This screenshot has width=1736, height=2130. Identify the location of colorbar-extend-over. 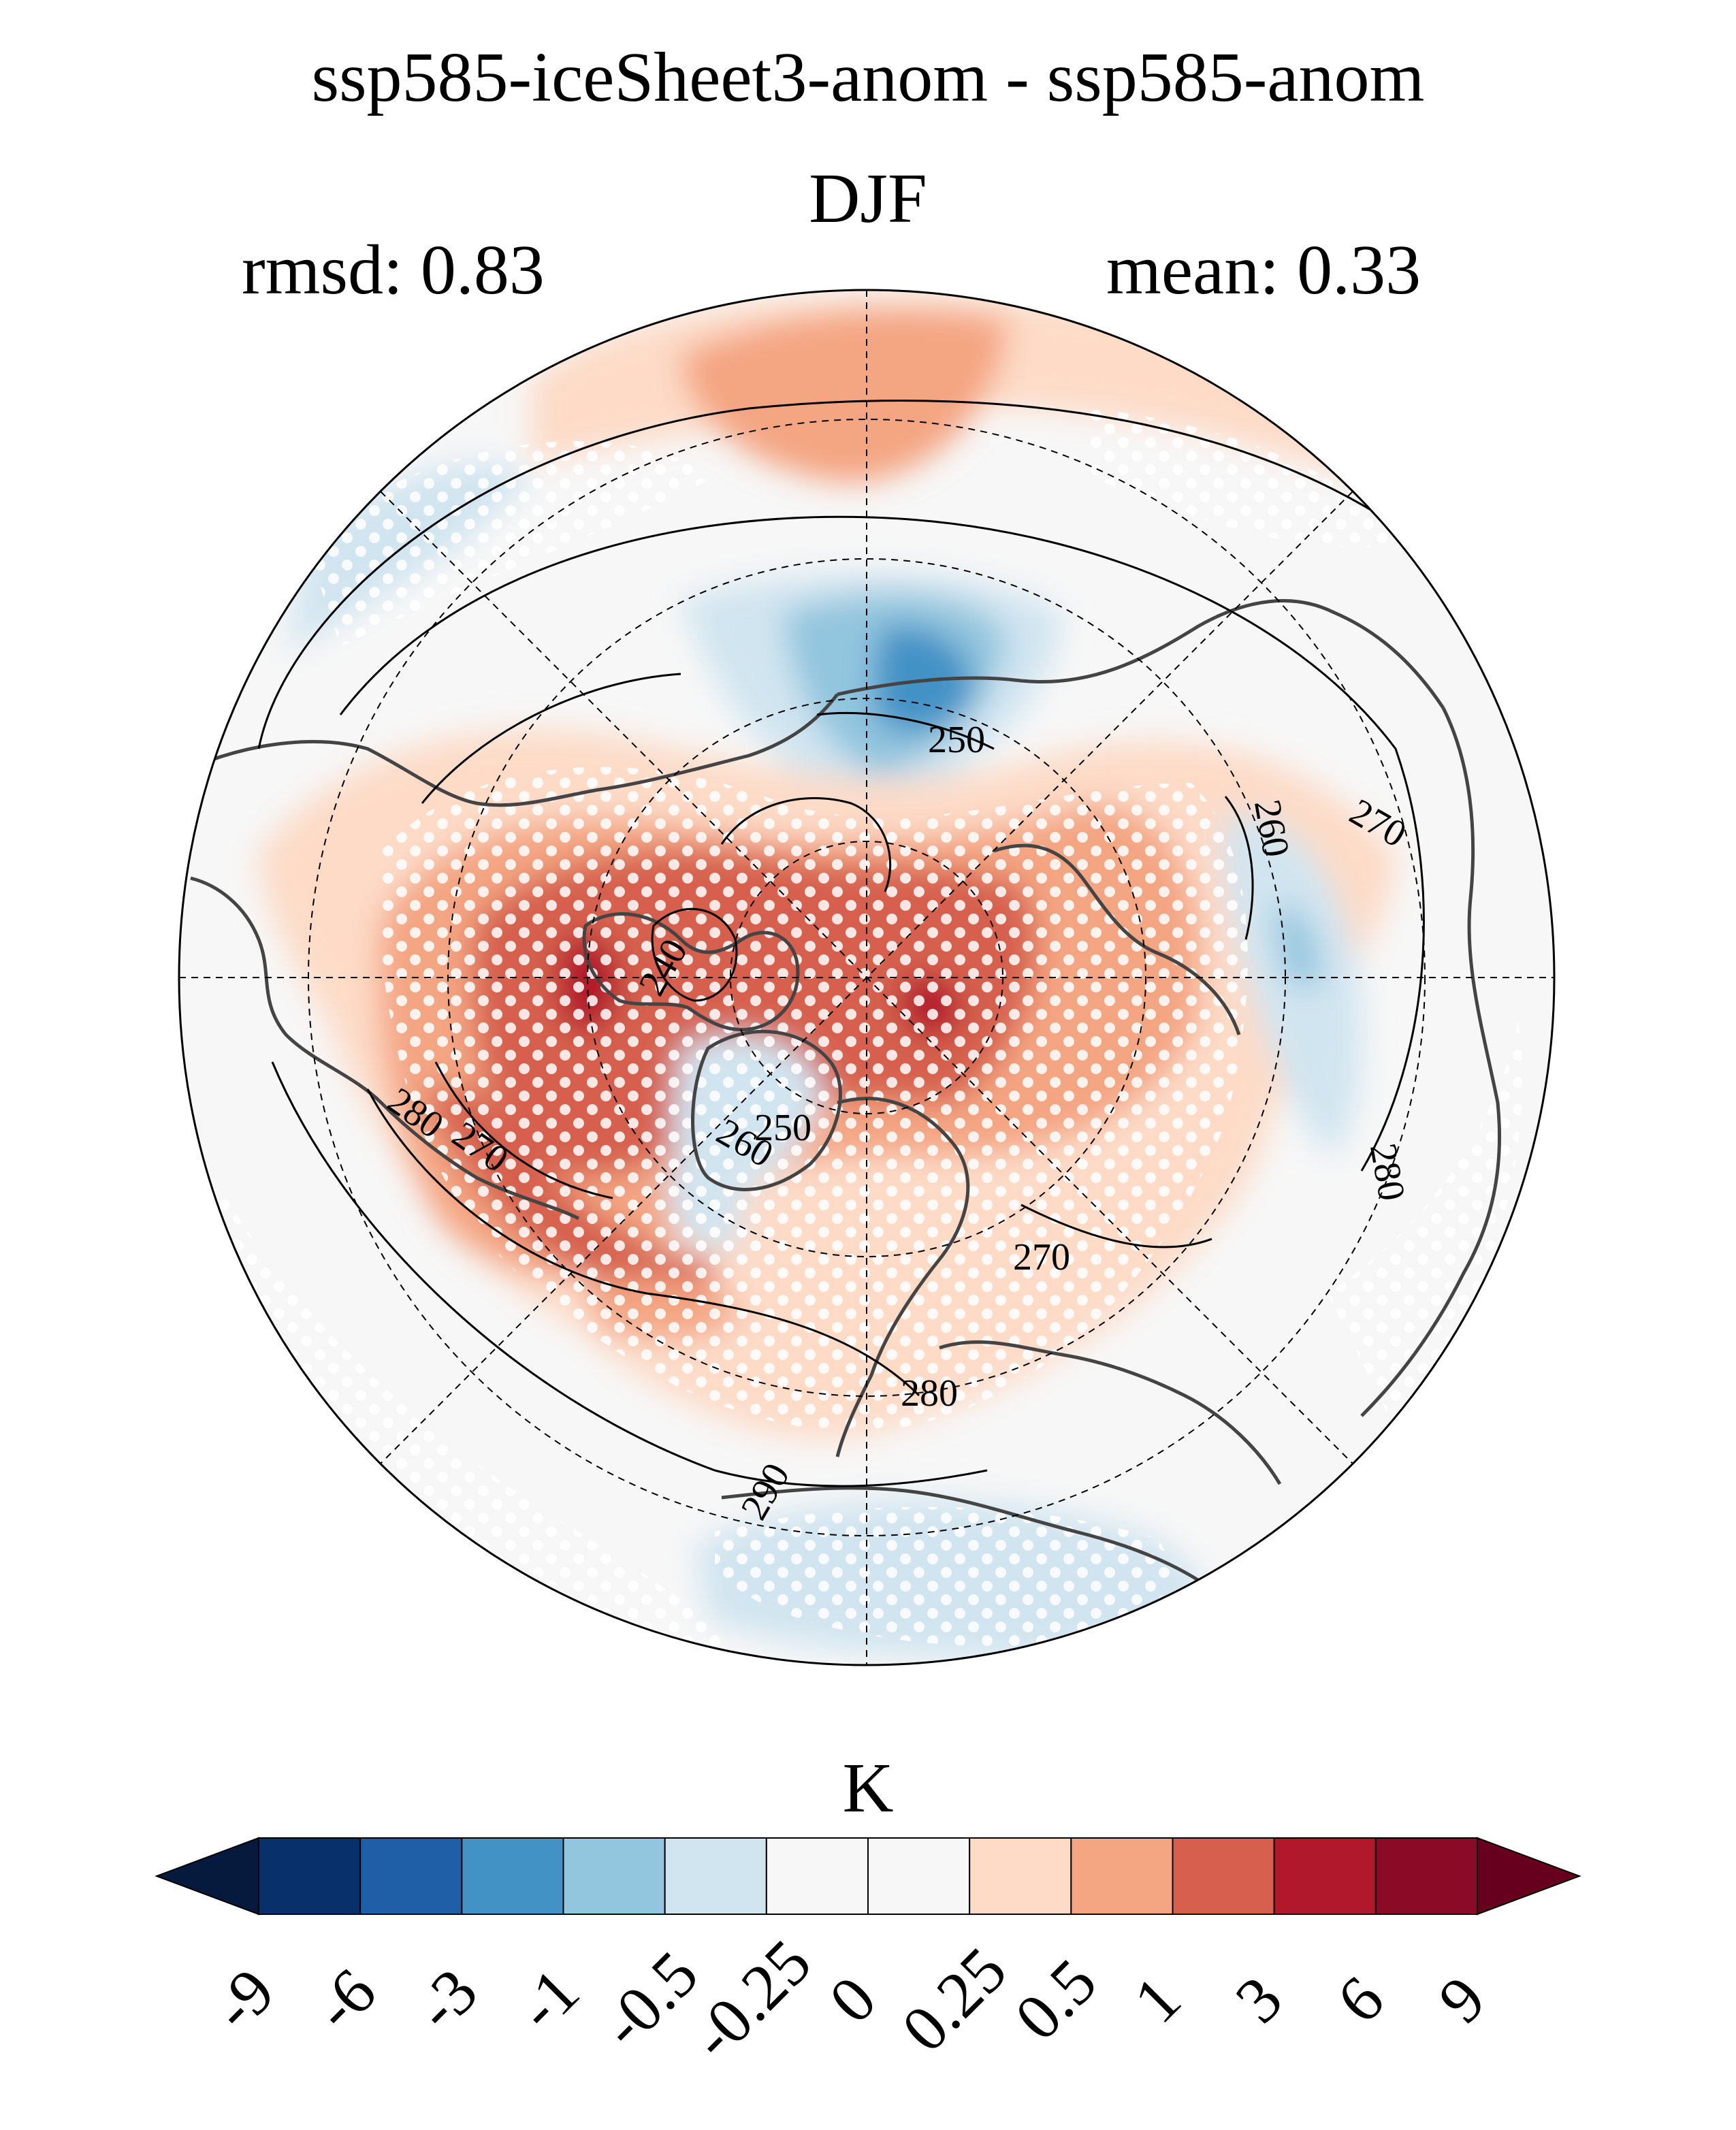
(1529, 1876).